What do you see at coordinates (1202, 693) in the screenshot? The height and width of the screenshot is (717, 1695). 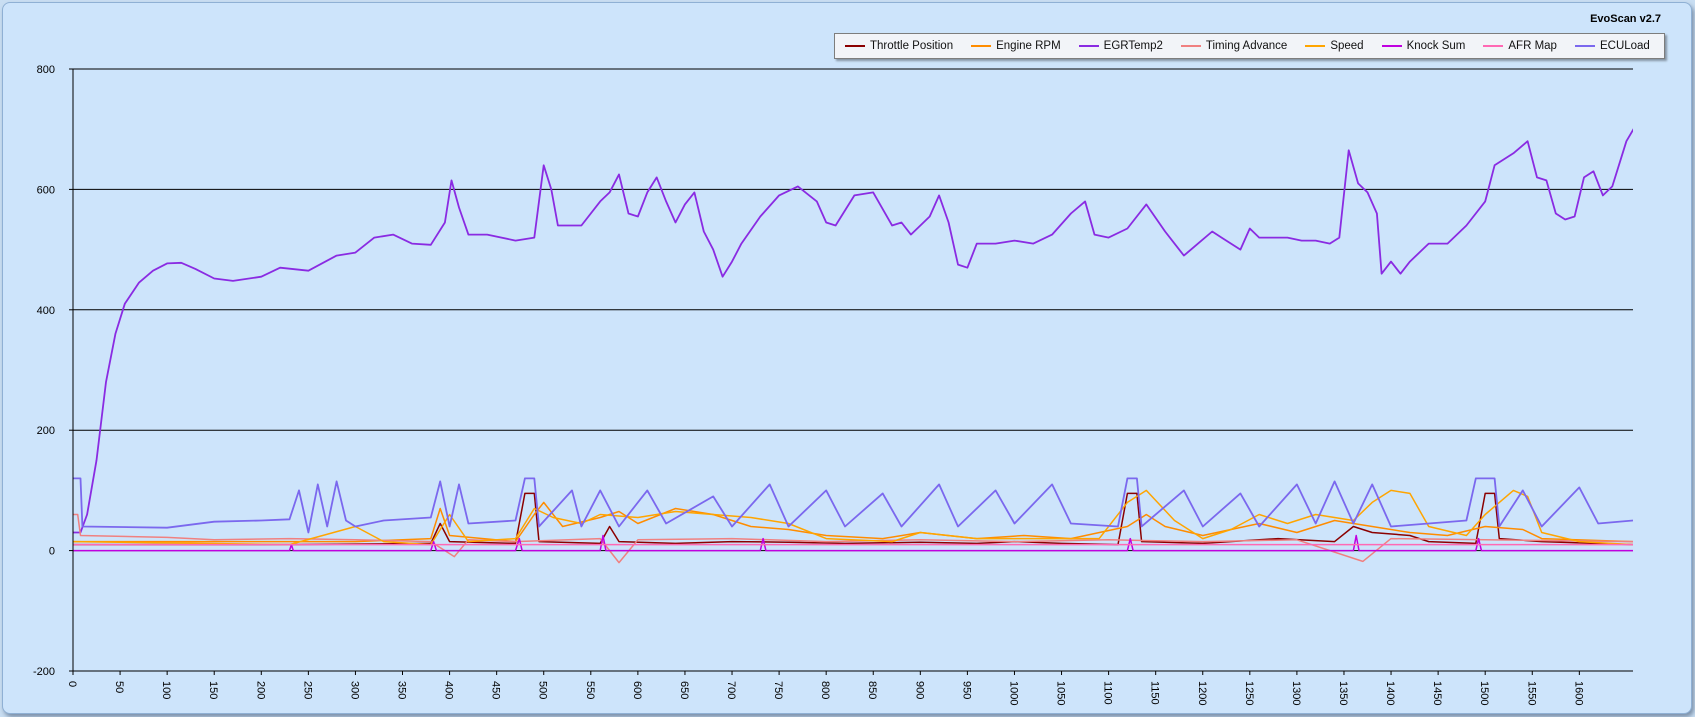 I see `x-tick-label: 1200` at bounding box center [1202, 693].